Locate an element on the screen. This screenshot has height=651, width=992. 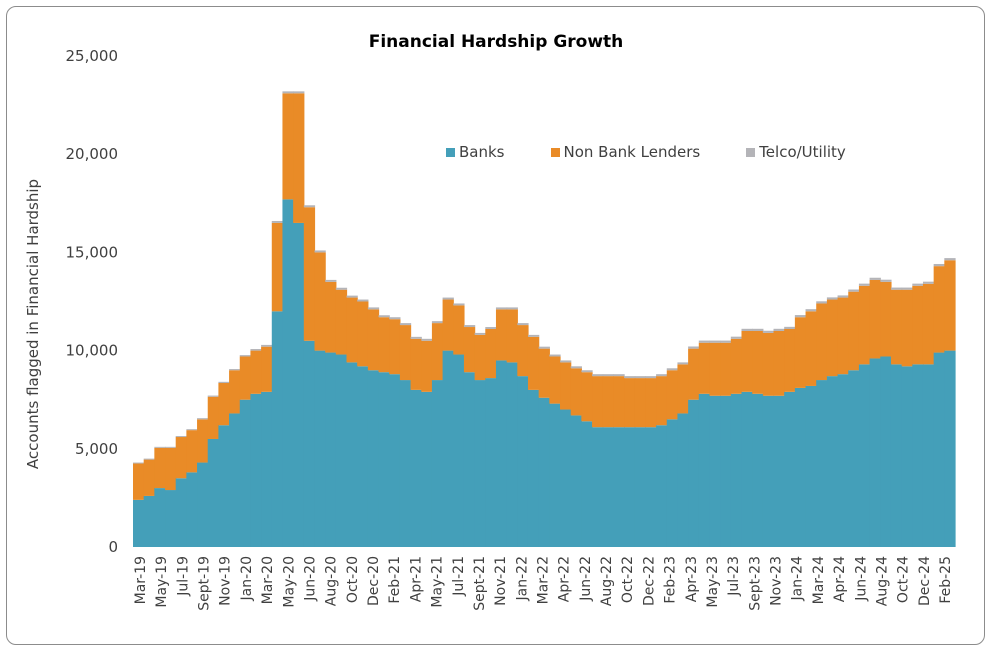
y-axis: 0 5,000 10,000 15,000 20,000 25,000 is located at coordinates (92, 301).